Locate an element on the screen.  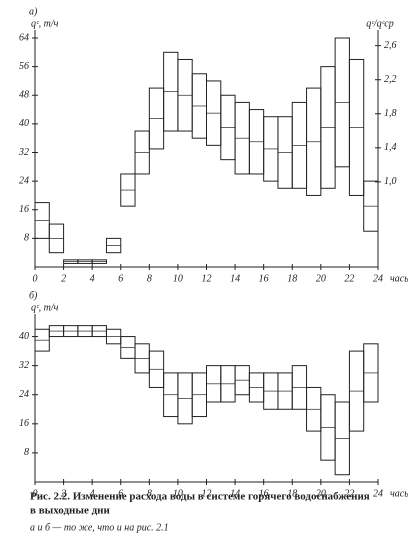
y-tick-label: 48 is located at coordinates (24, 95).